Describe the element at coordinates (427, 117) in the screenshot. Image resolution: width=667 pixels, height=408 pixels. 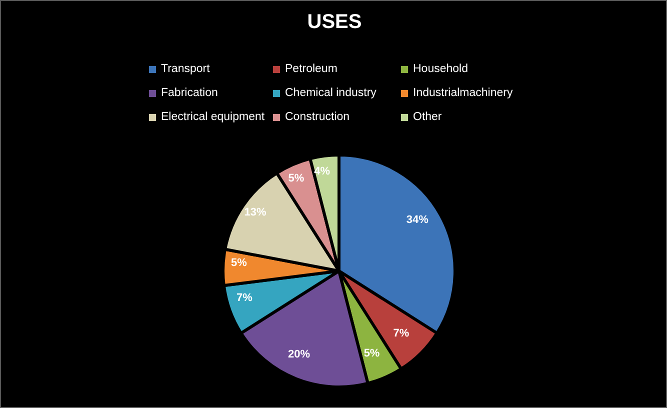
I see `legend-label: Other` at that location.